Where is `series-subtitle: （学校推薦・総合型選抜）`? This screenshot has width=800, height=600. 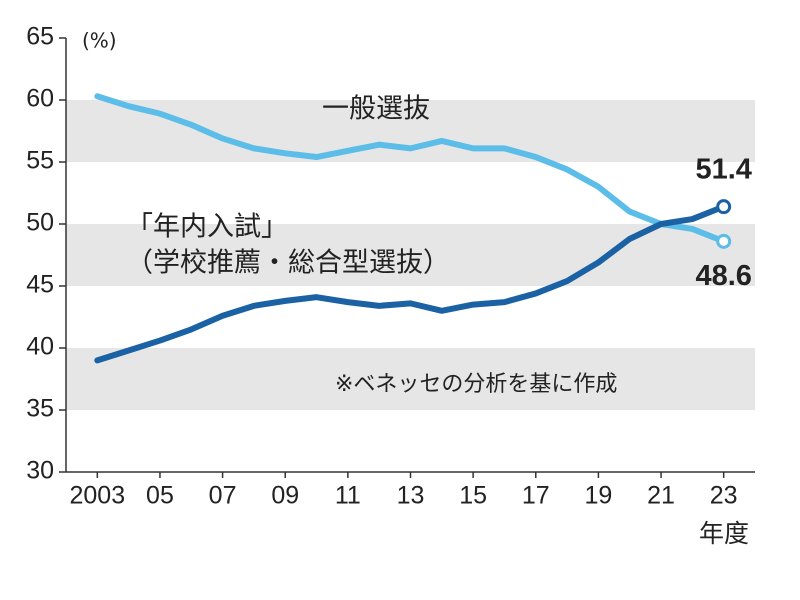 series-subtitle: （学校推薦・総合型選抜） is located at coordinates (288, 263).